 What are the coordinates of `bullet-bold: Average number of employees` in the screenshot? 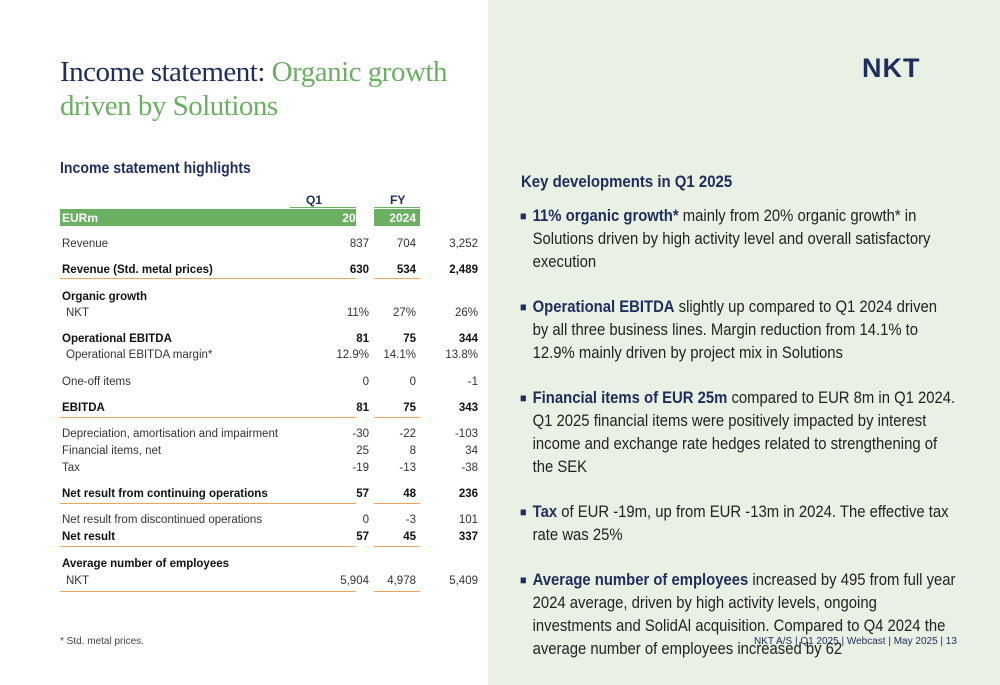 It's located at (640, 580).